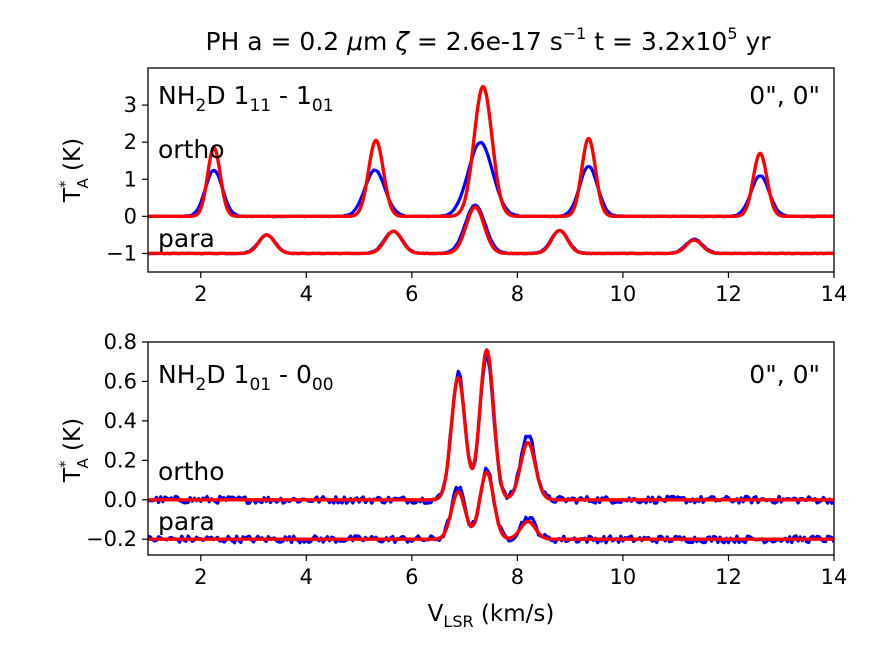 The image size is (871, 659). Describe the element at coordinates (130, 105) in the screenshot. I see `top-panel-ytick-label: 3` at that location.